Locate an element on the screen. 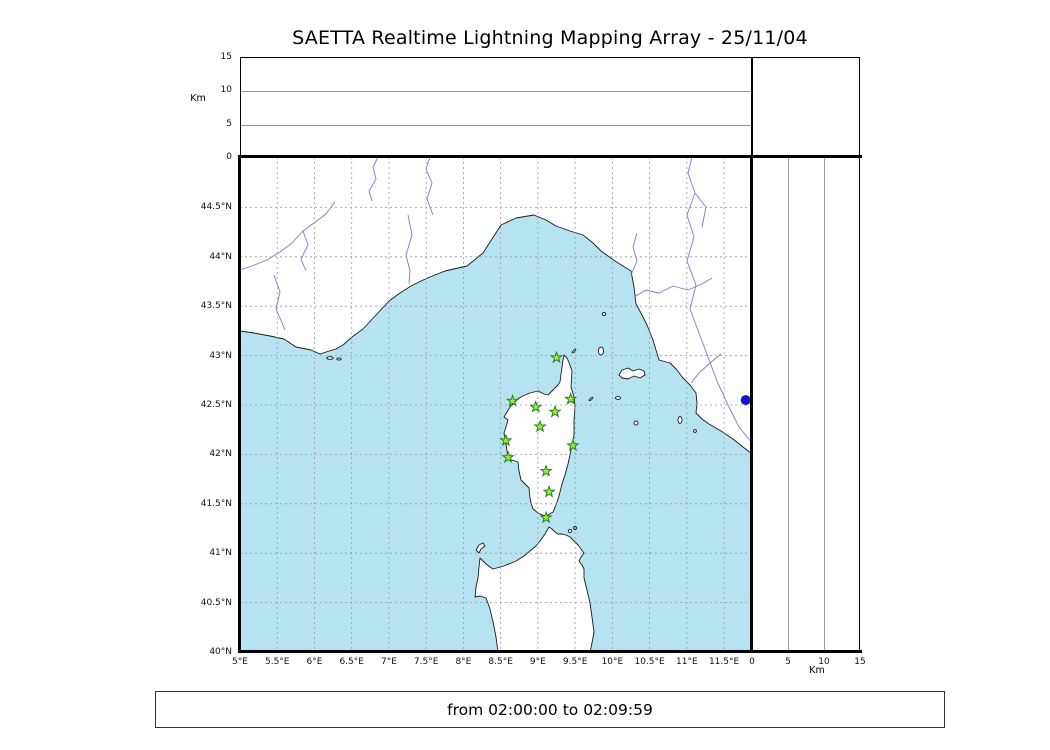 This screenshot has width=1050, height=750. altitude-tick-label: 5 is located at coordinates (229, 123).